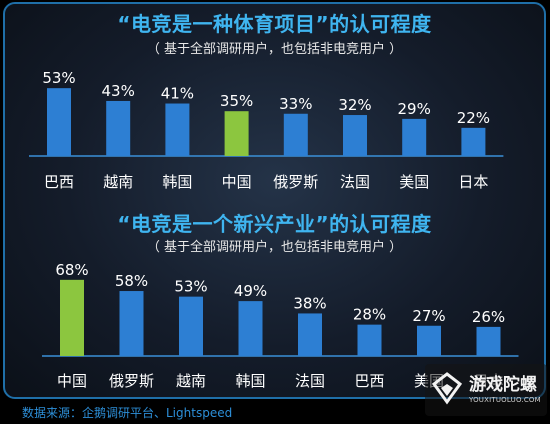  What do you see at coordinates (177, 94) in the screenshot?
I see `chart1-value-label-2: 41%` at bounding box center [177, 94].